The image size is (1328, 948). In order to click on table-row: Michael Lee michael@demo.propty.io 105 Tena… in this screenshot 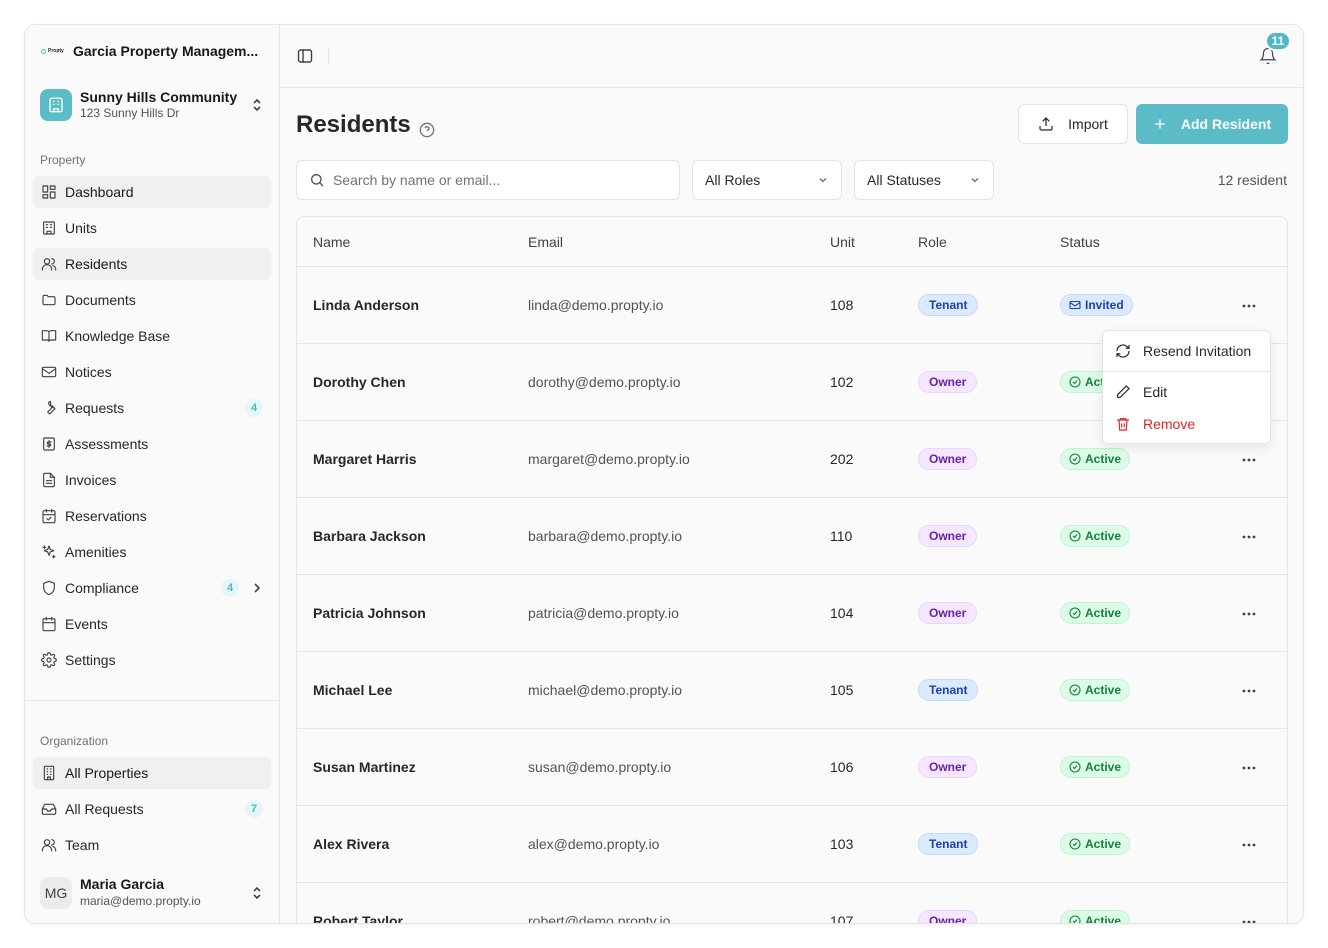, I will do `click(792, 690)`.